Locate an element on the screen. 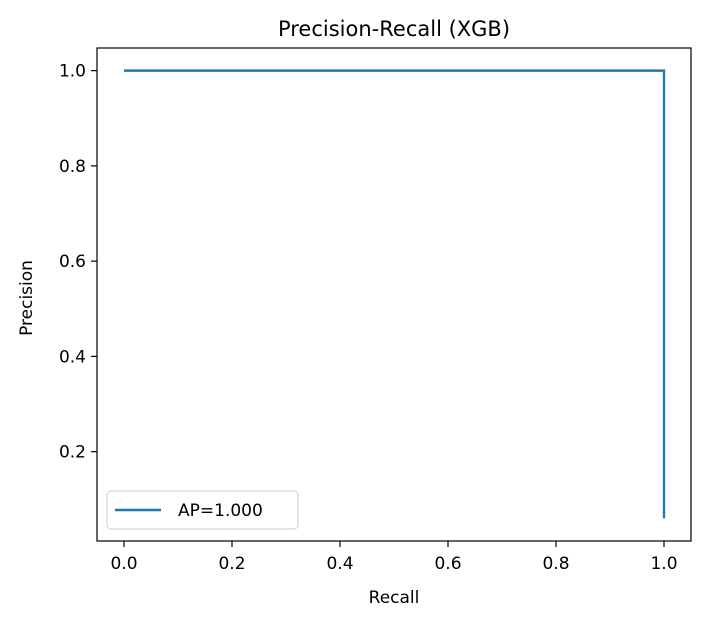 The height and width of the screenshot is (622, 707). legend-label: AP=1.000 is located at coordinates (220, 511).